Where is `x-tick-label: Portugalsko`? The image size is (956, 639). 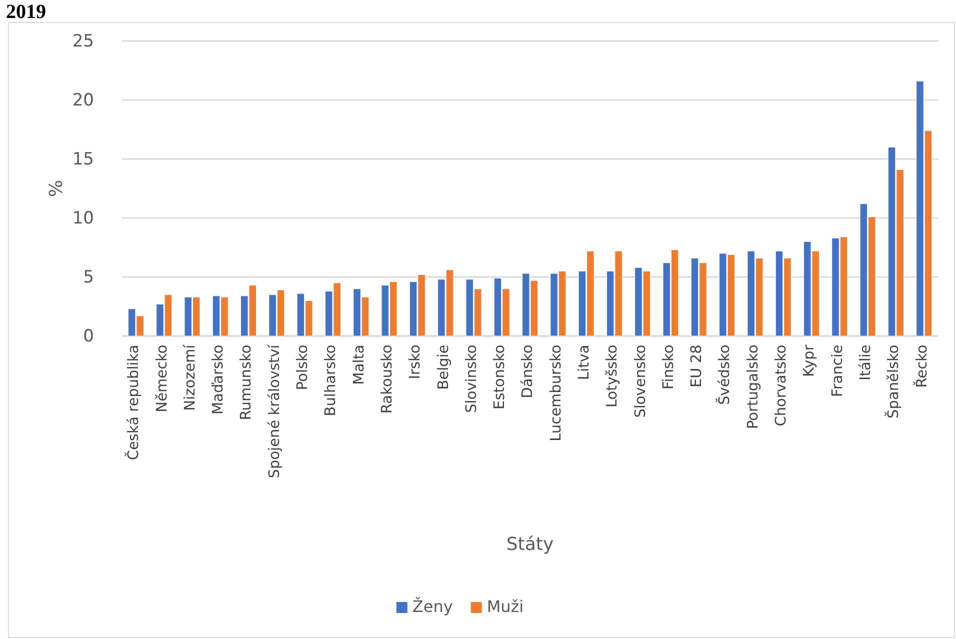
x-tick-label: Portugalsko is located at coordinates (753, 387).